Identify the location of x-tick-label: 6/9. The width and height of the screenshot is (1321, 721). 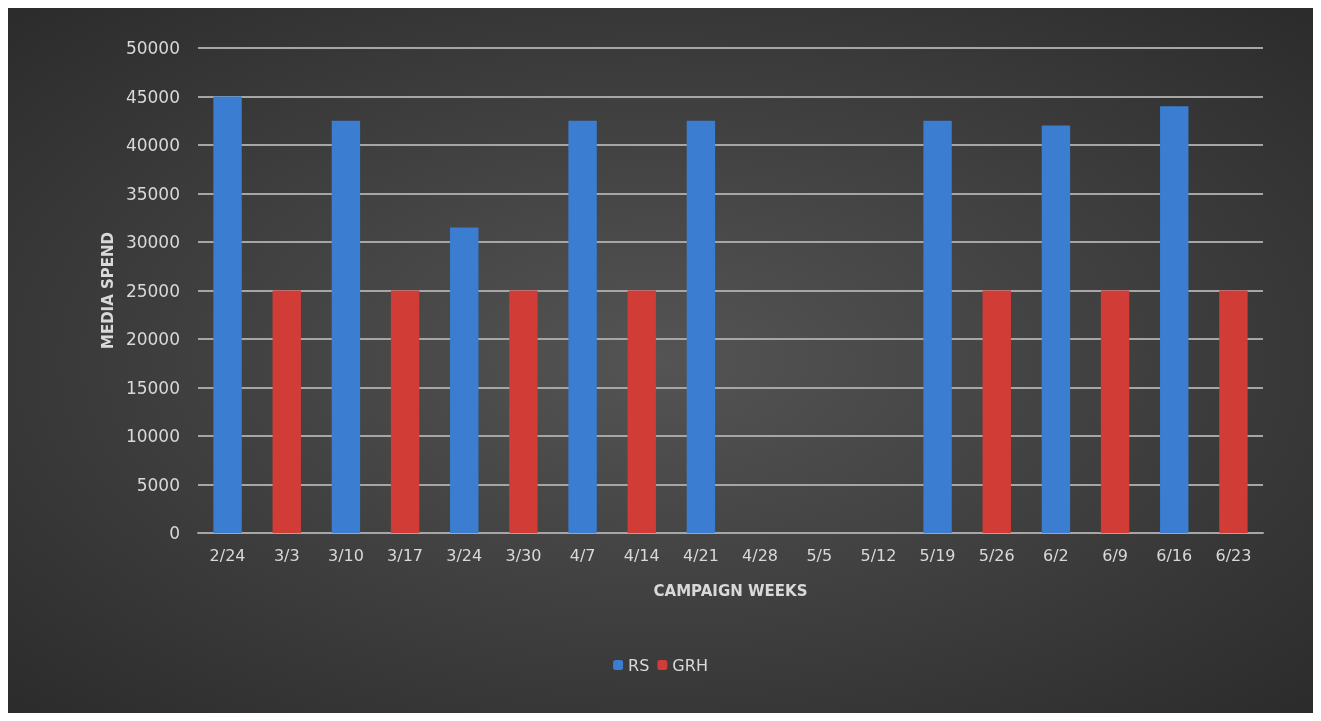
(1115, 555).